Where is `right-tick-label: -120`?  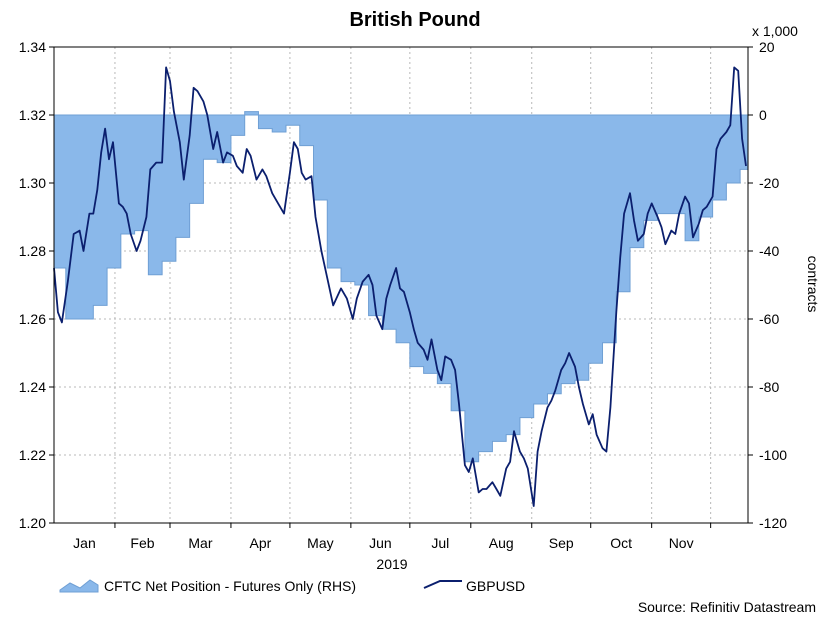 right-tick-label: -120 is located at coordinates (773, 523).